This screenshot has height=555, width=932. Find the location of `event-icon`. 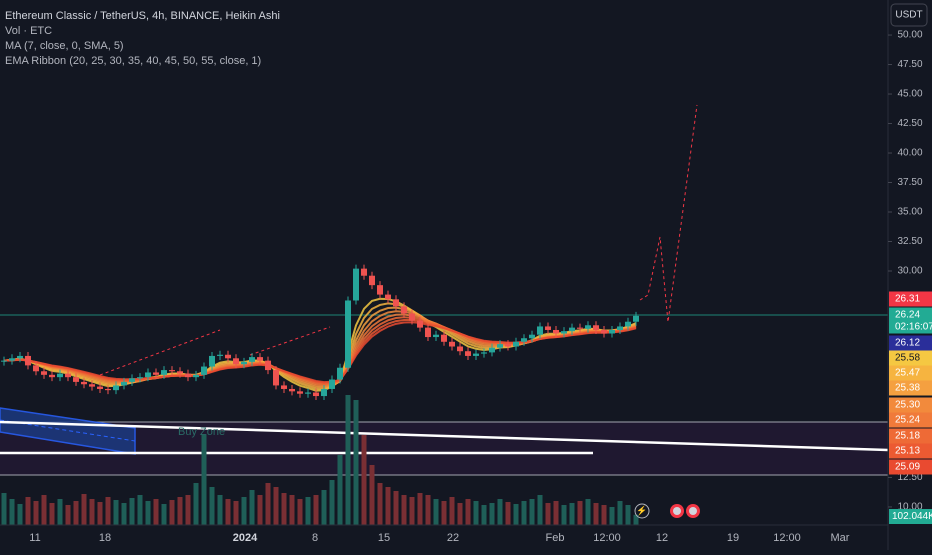

event-icon is located at coordinates (642, 511).